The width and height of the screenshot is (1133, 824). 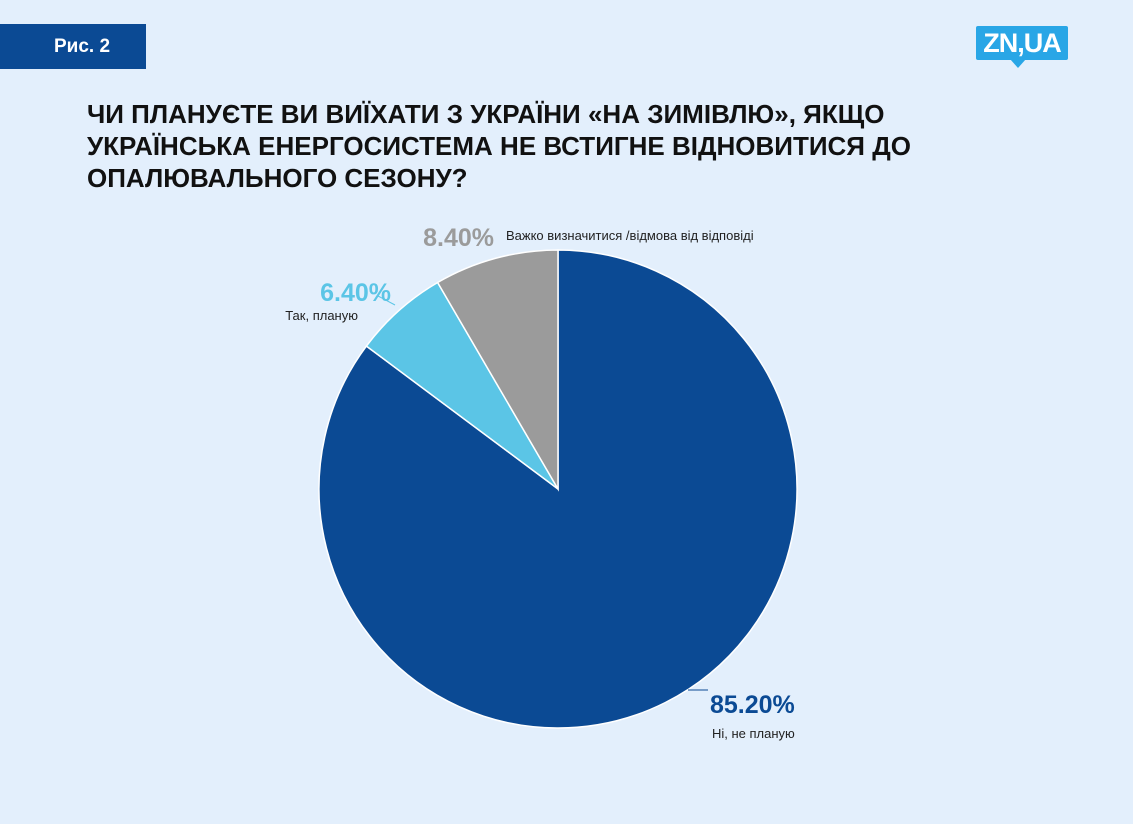 I want to click on figure-label: Рис. 2, so click(x=82, y=46).